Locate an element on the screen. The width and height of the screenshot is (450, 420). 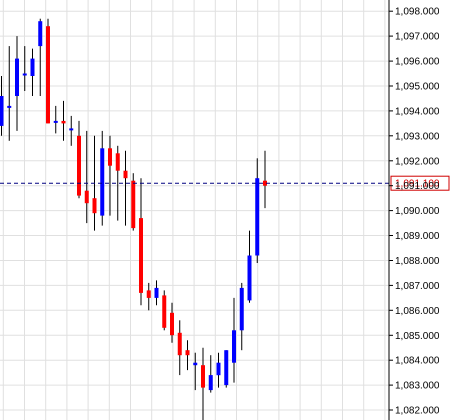
current-price-label: 1,091.100 is located at coordinates (417, 184).